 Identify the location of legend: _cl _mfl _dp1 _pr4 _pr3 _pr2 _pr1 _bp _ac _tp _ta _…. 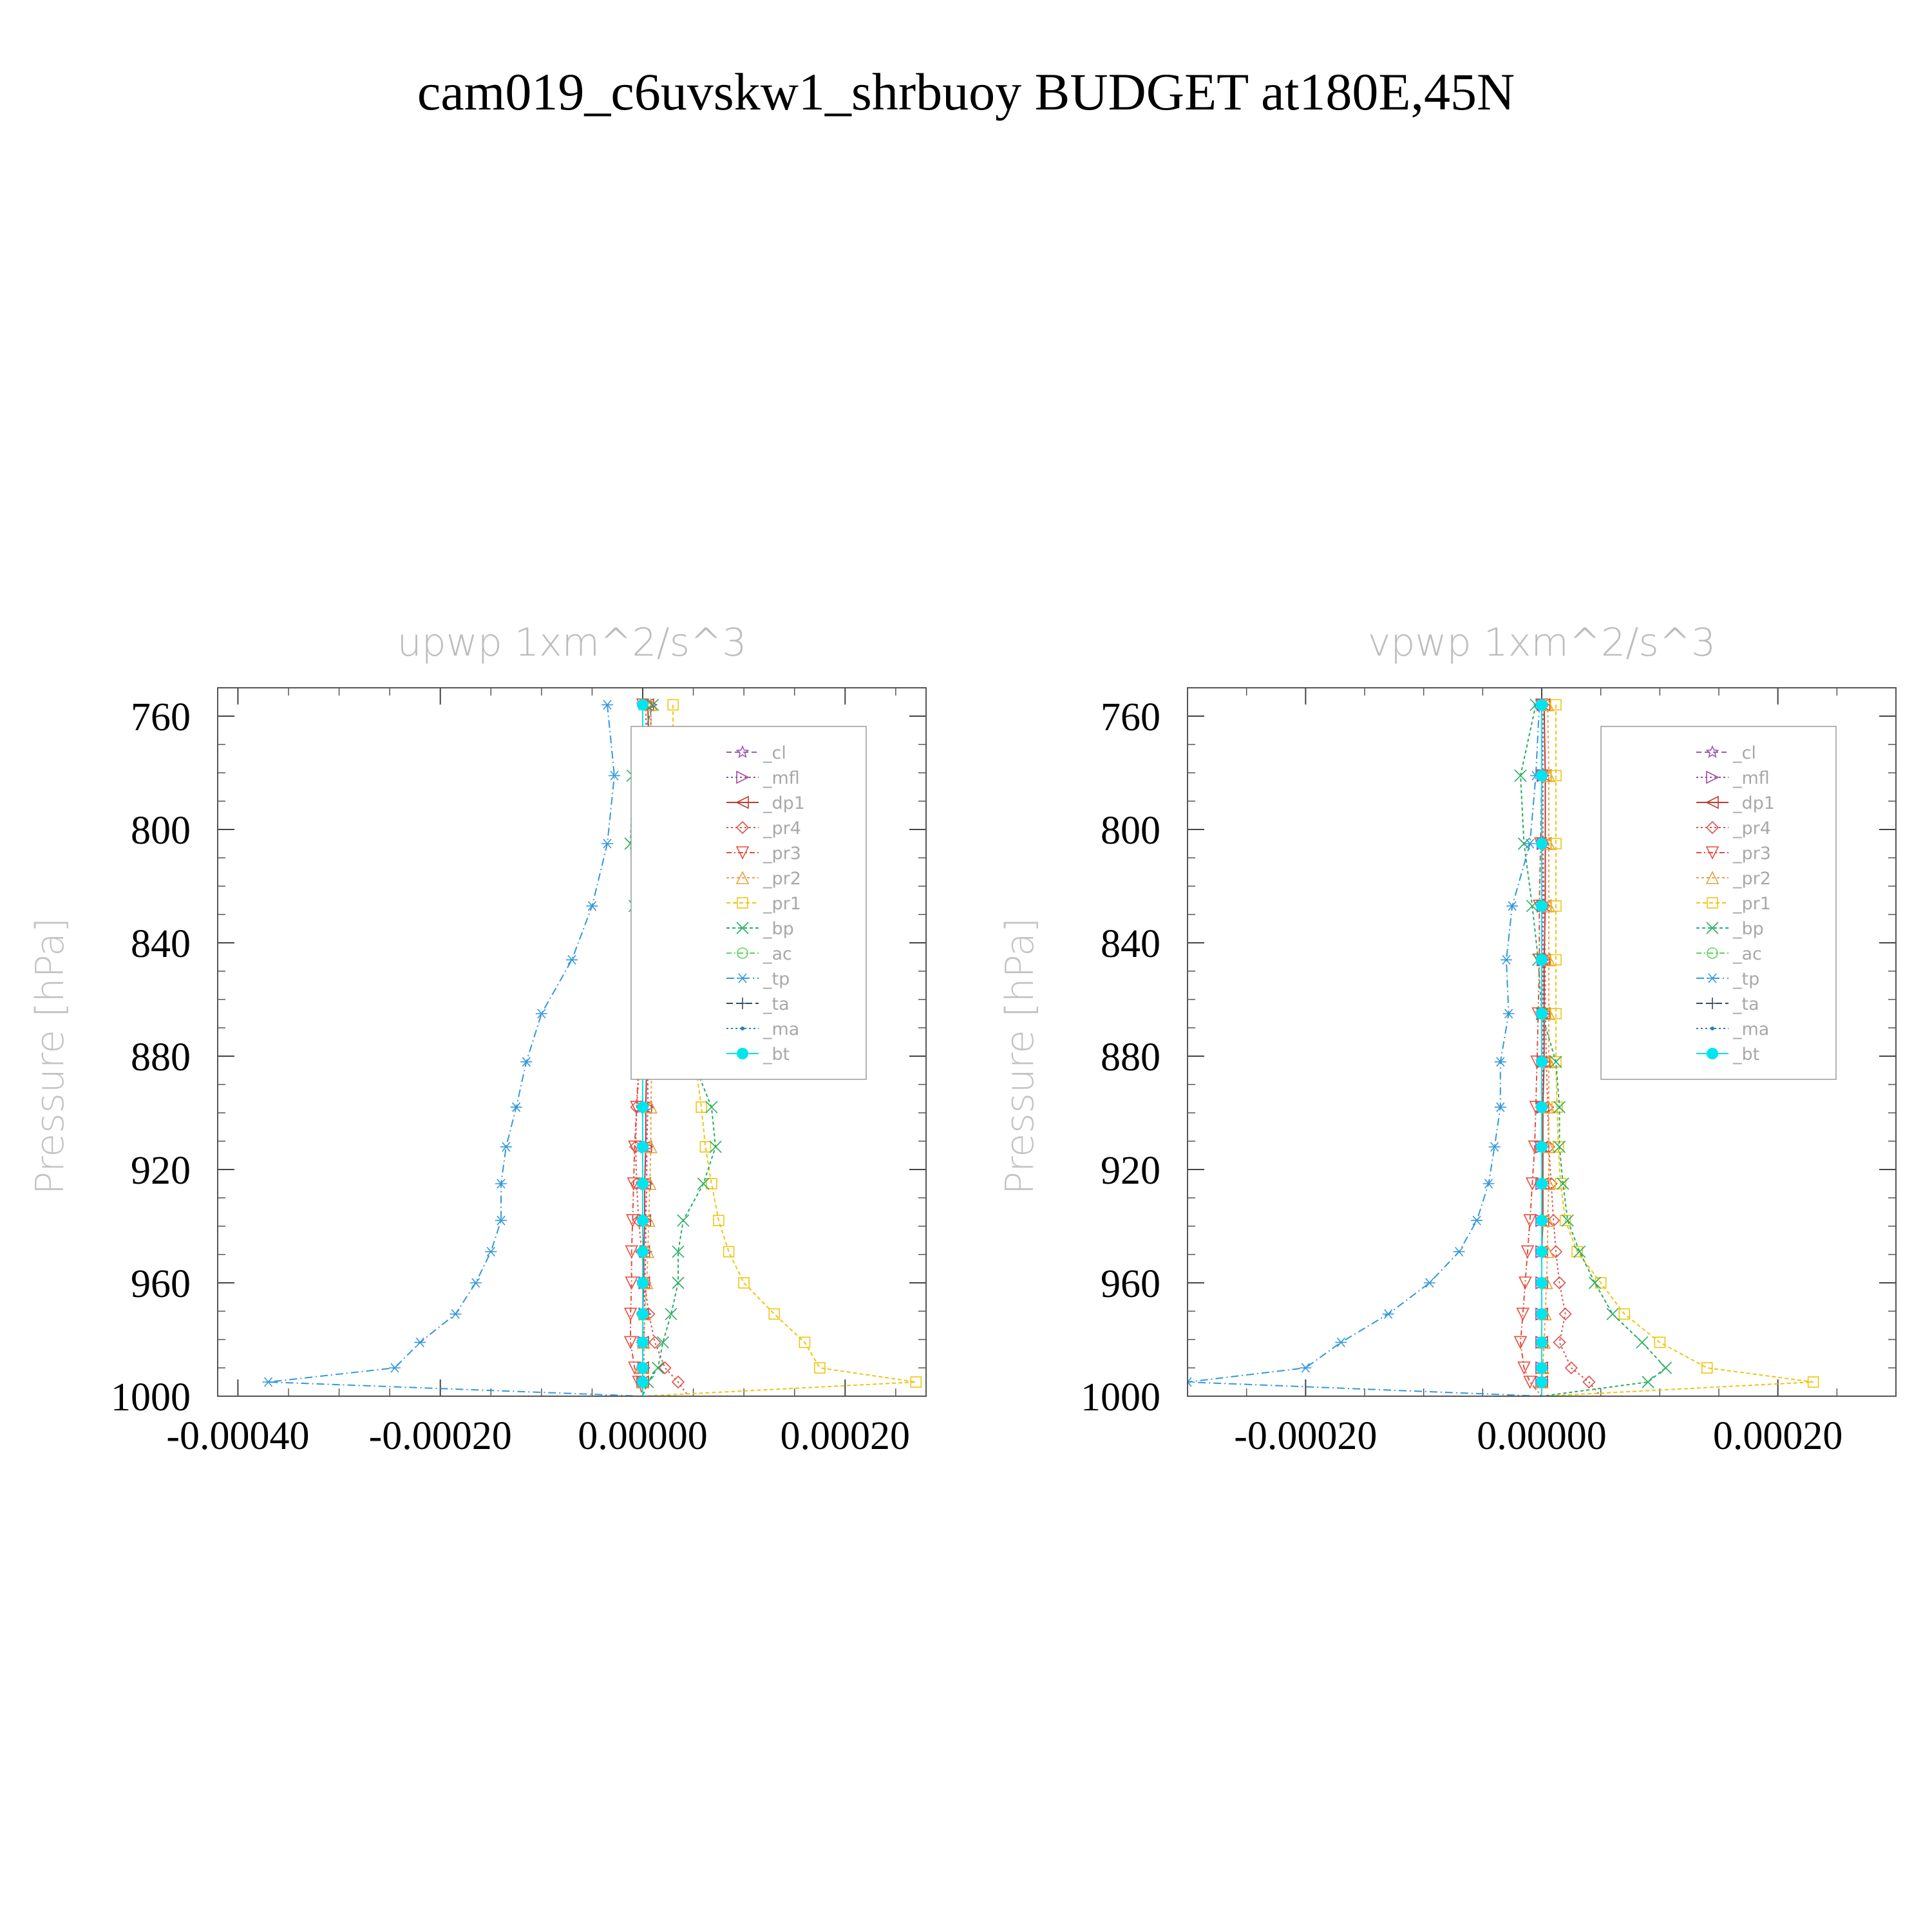
(749, 903).